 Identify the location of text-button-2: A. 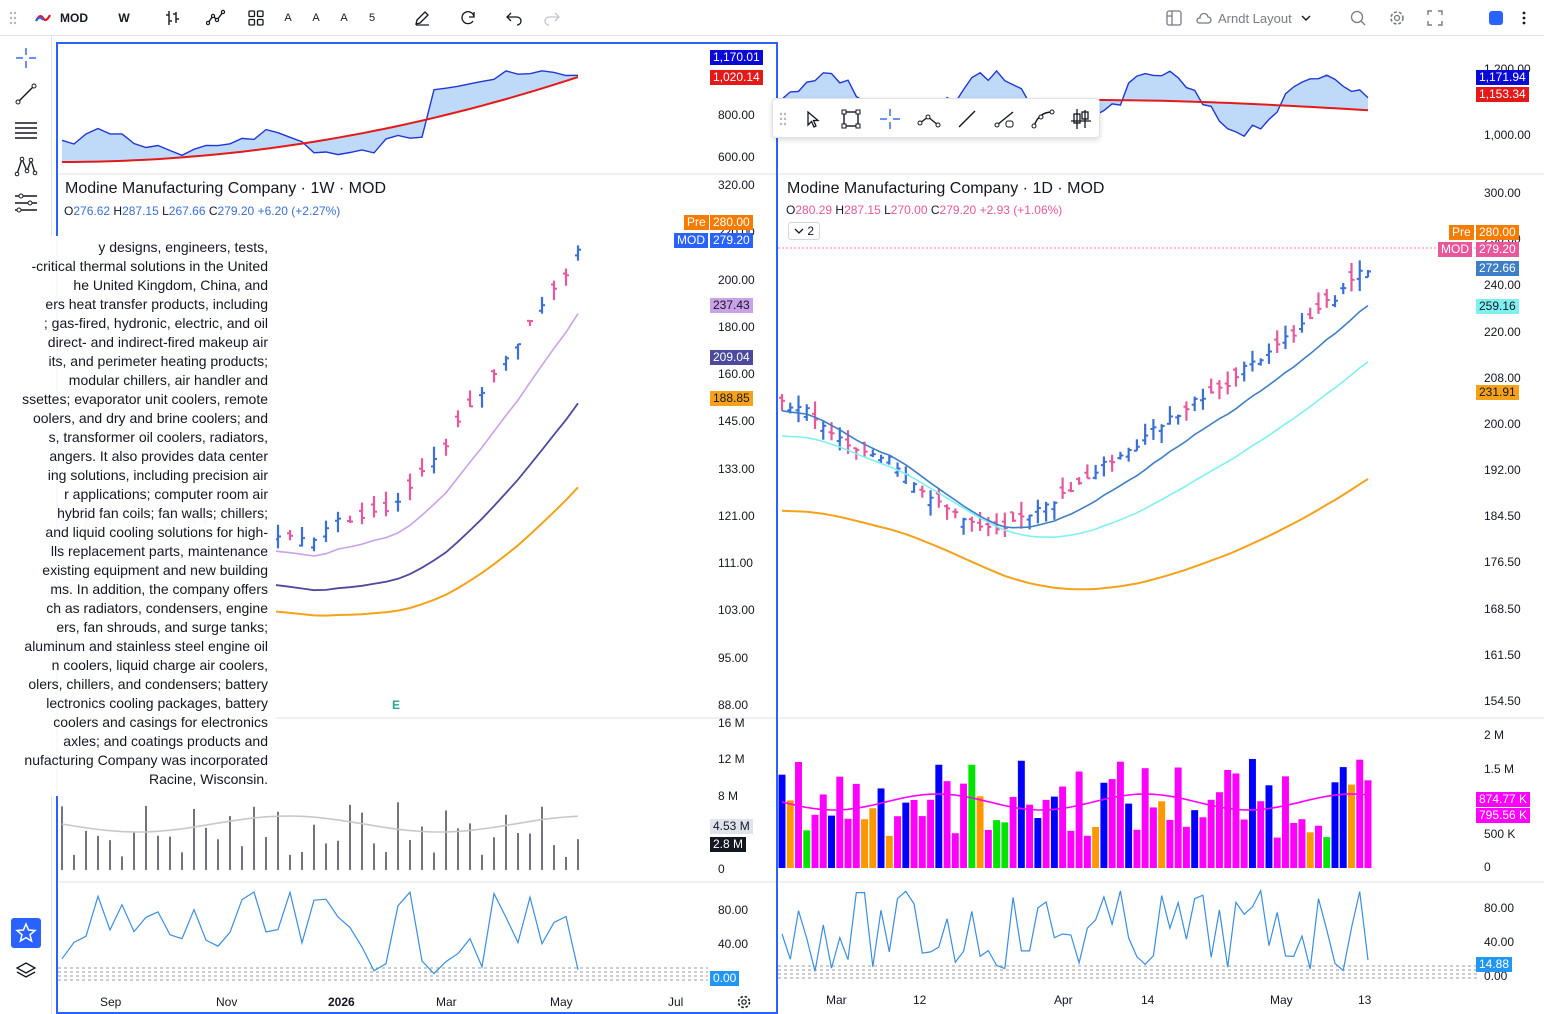
(316, 18).